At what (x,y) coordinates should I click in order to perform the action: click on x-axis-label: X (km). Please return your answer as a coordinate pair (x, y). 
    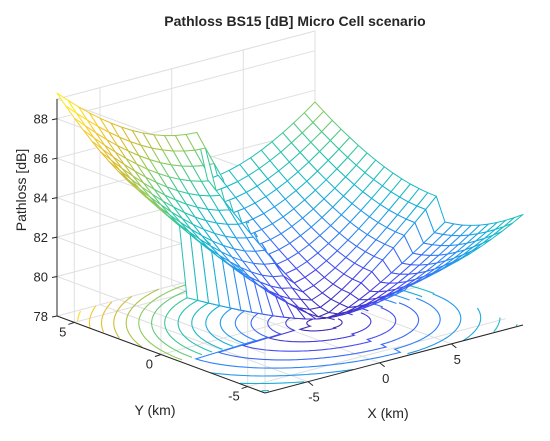
    Looking at the image, I should click on (387, 413).